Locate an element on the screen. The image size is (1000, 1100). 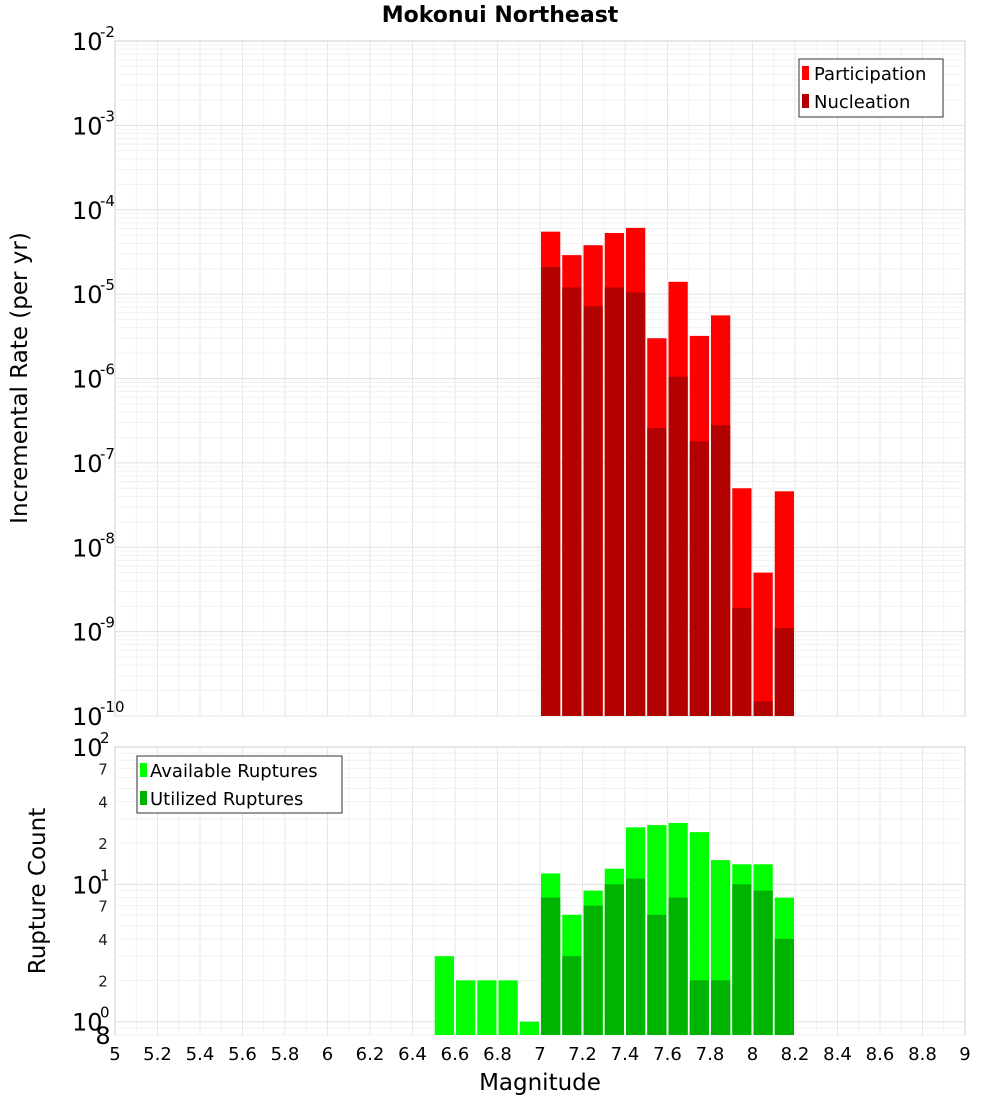
x-tick-label: 6.2 is located at coordinates (370, 1054).